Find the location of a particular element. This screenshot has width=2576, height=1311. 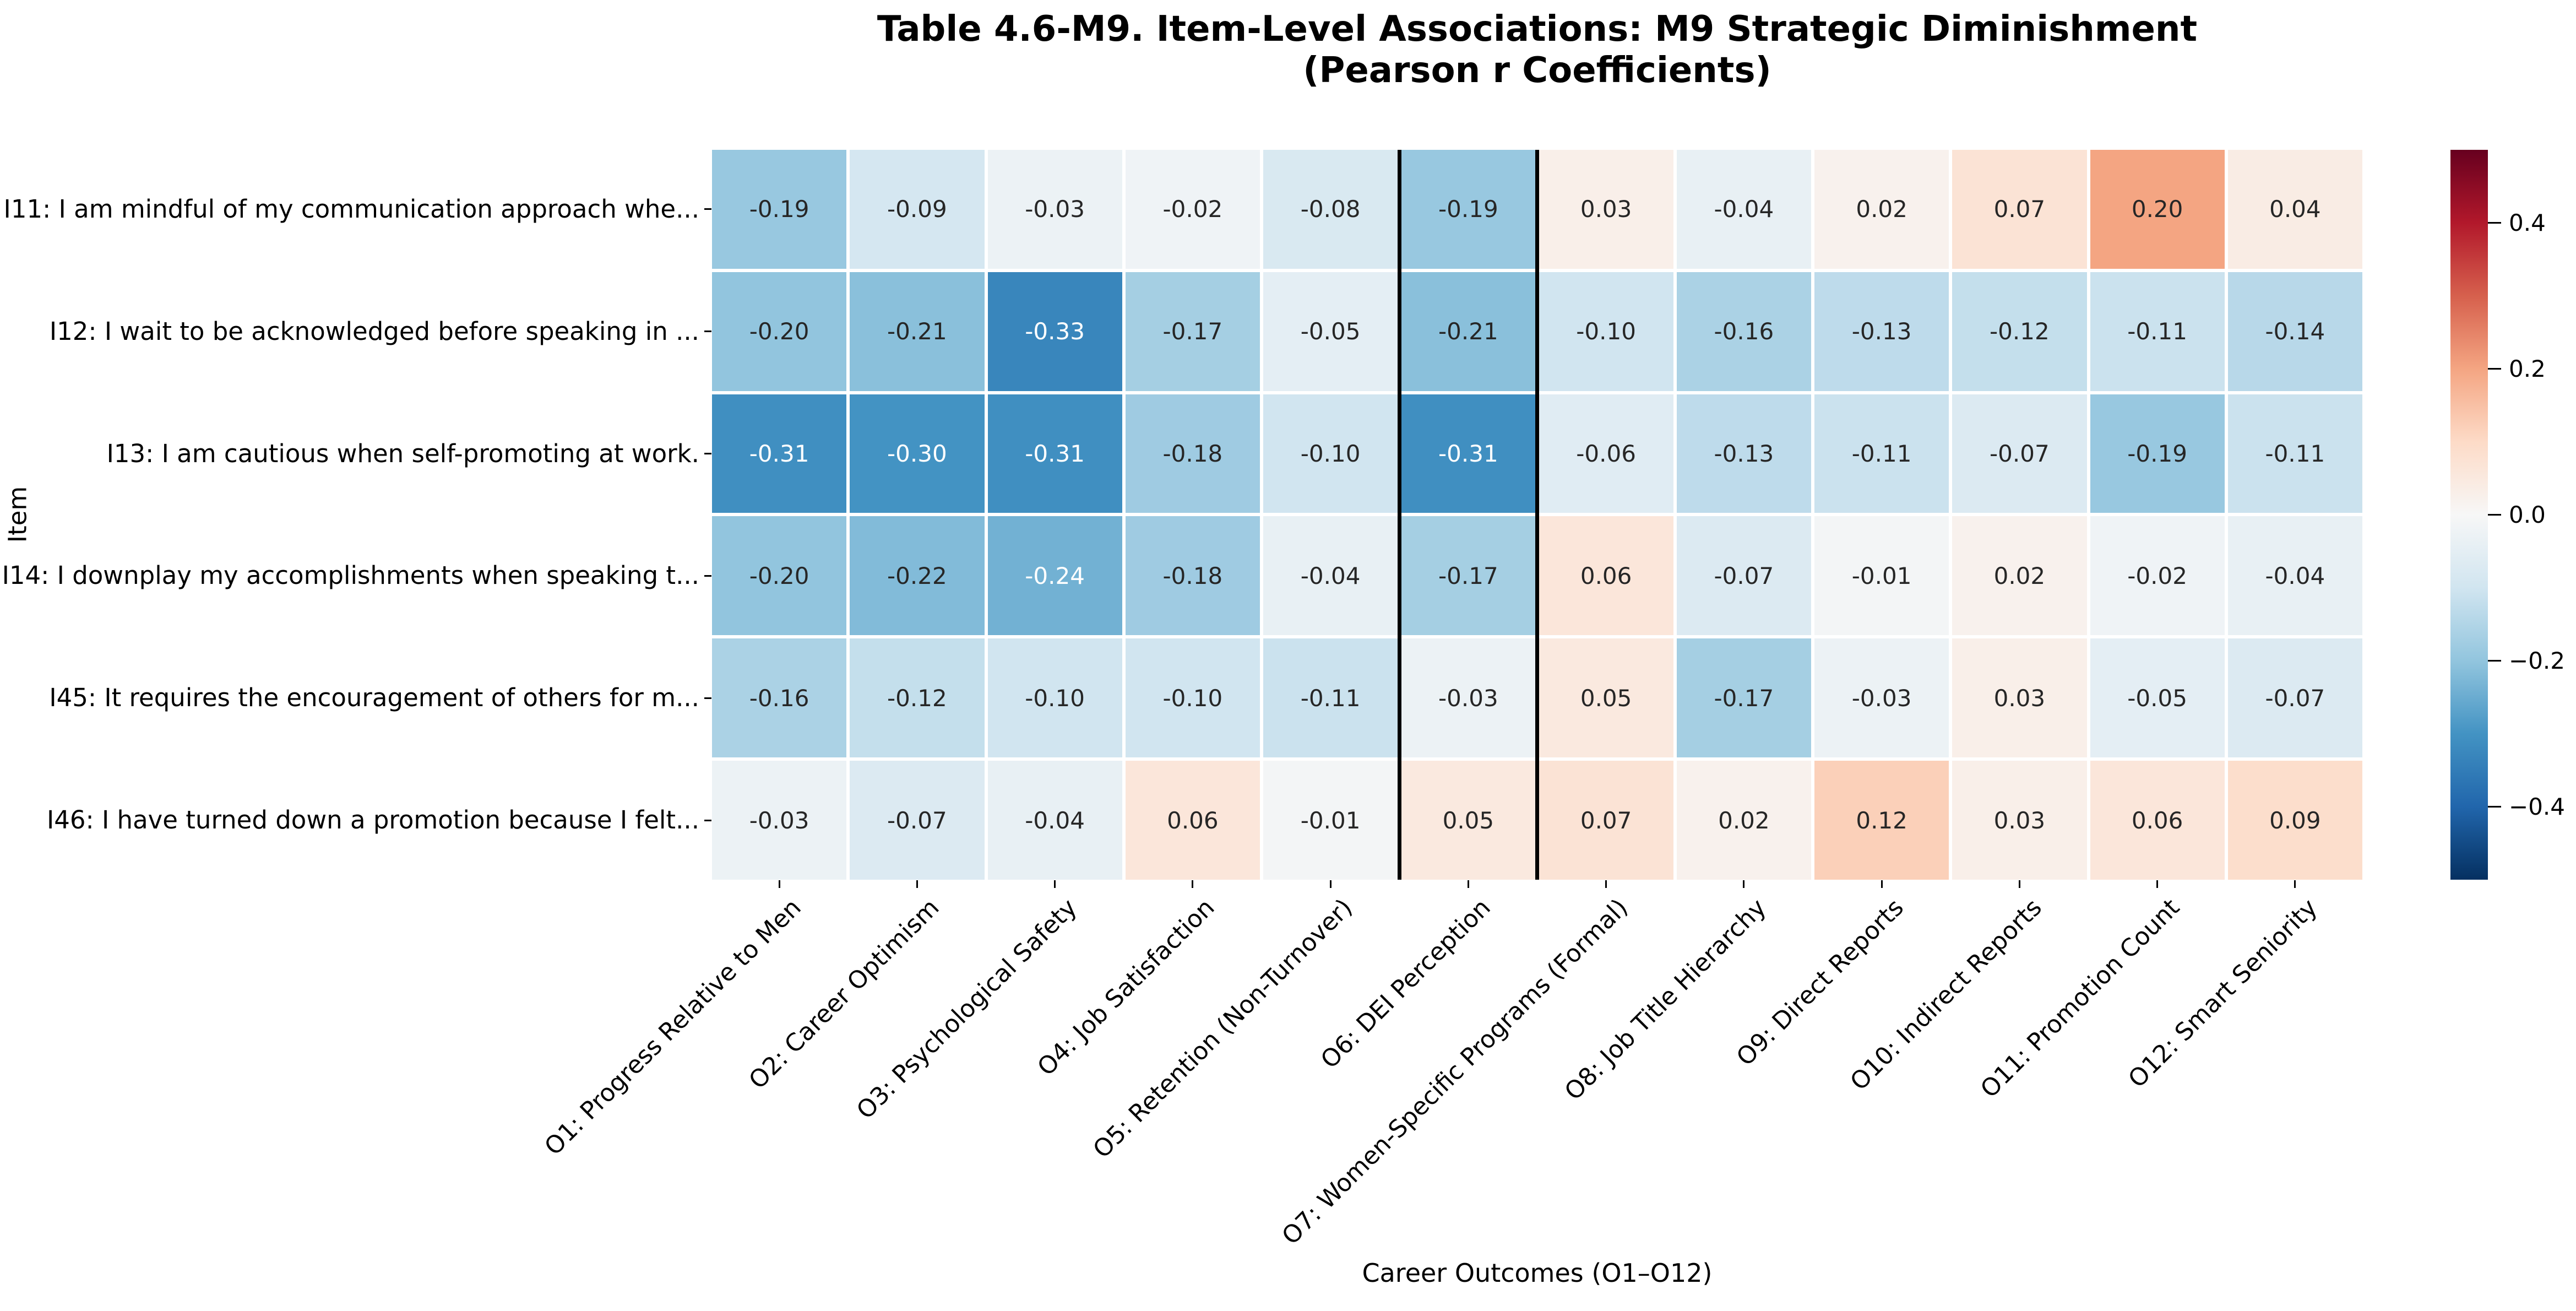

column-label: O5: Retention (Non-Turnover) is located at coordinates (1223, 1028).